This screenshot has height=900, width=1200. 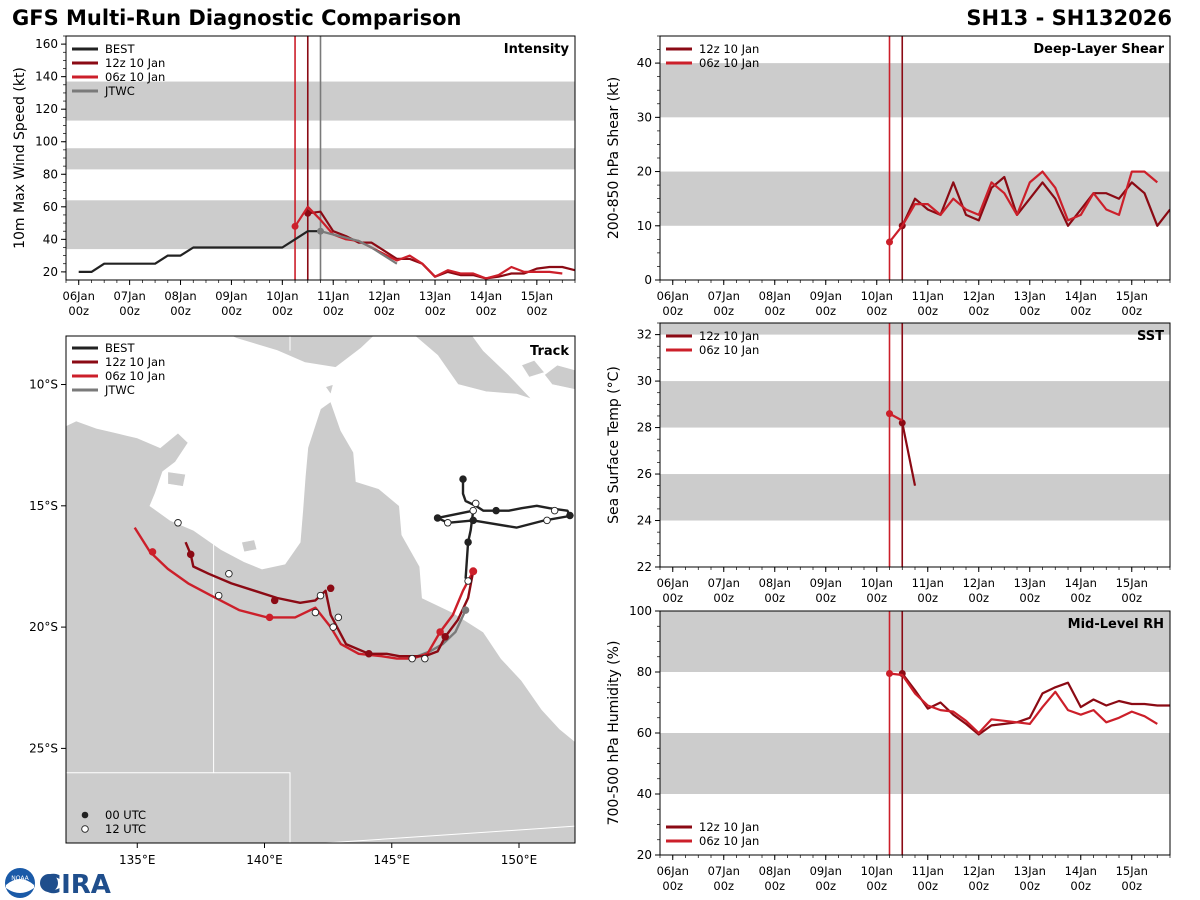 I want to click on shear-xtick-label-day: 12Jan, so click(x=979, y=296).